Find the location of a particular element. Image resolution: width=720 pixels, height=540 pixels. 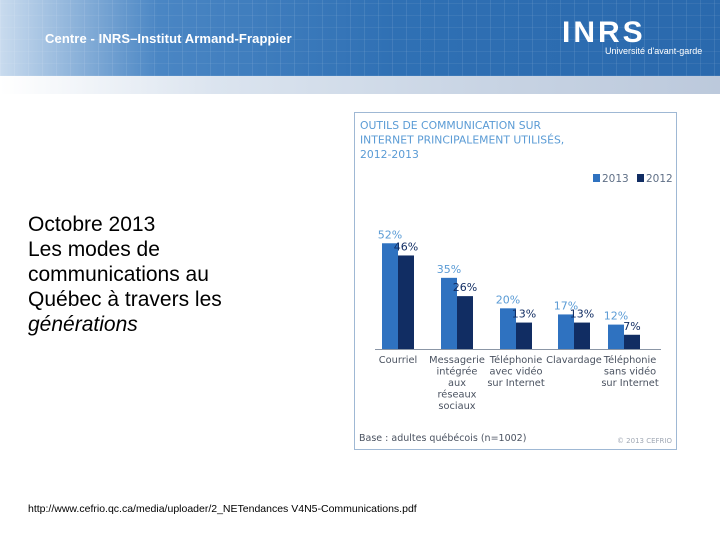

data-label-2013: 17% is located at coordinates (566, 305).